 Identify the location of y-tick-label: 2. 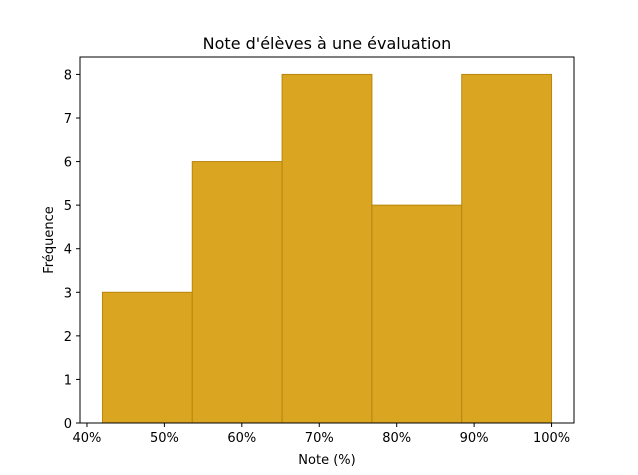
(68, 337).